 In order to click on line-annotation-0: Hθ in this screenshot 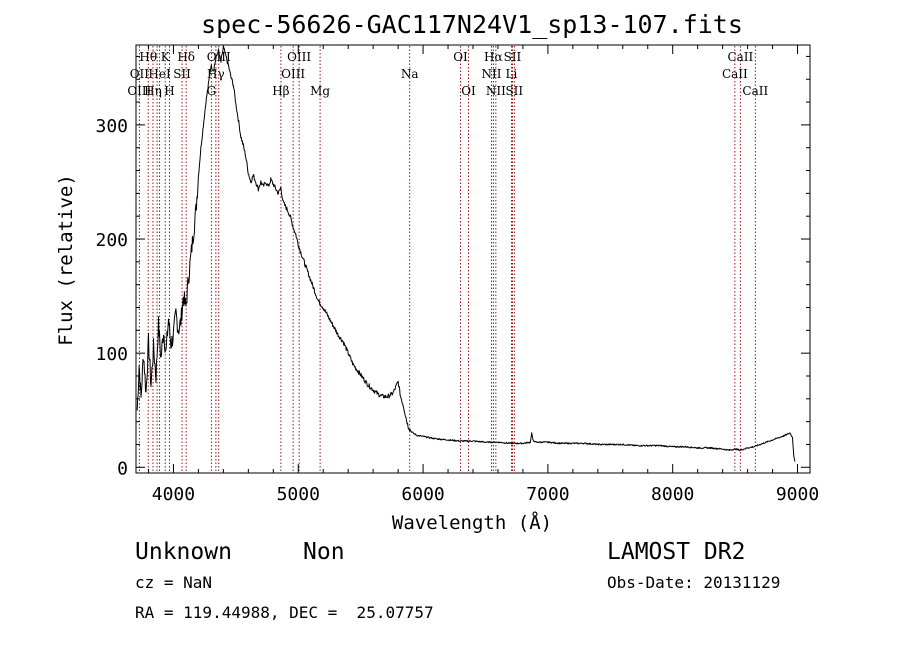, I will do `click(148, 57)`.